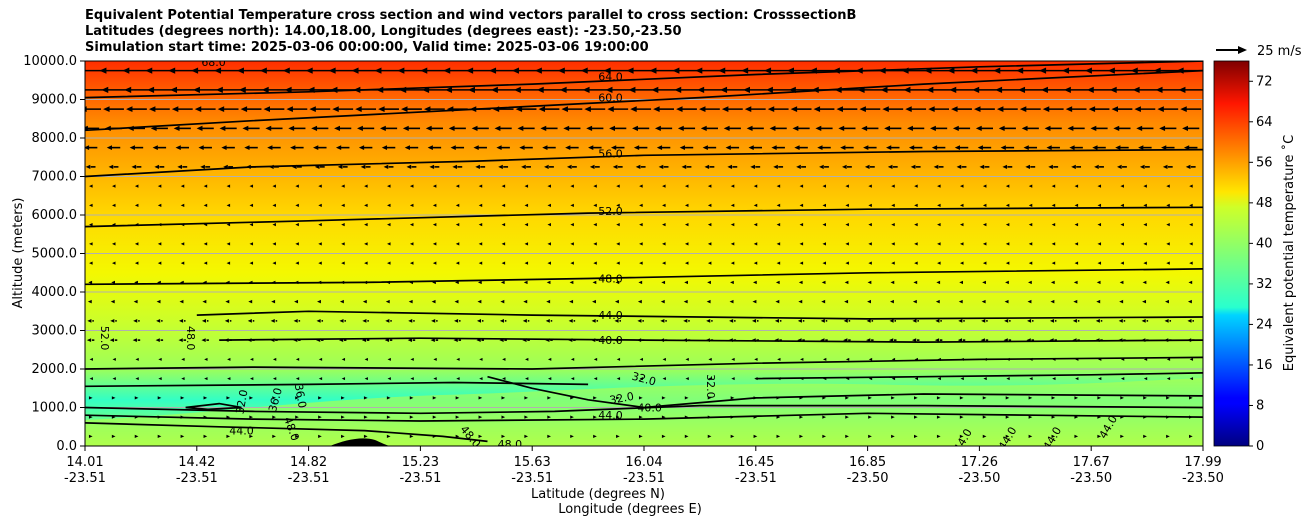  I want to click on x-tick-label-lat: 14.82, so click(308, 462).